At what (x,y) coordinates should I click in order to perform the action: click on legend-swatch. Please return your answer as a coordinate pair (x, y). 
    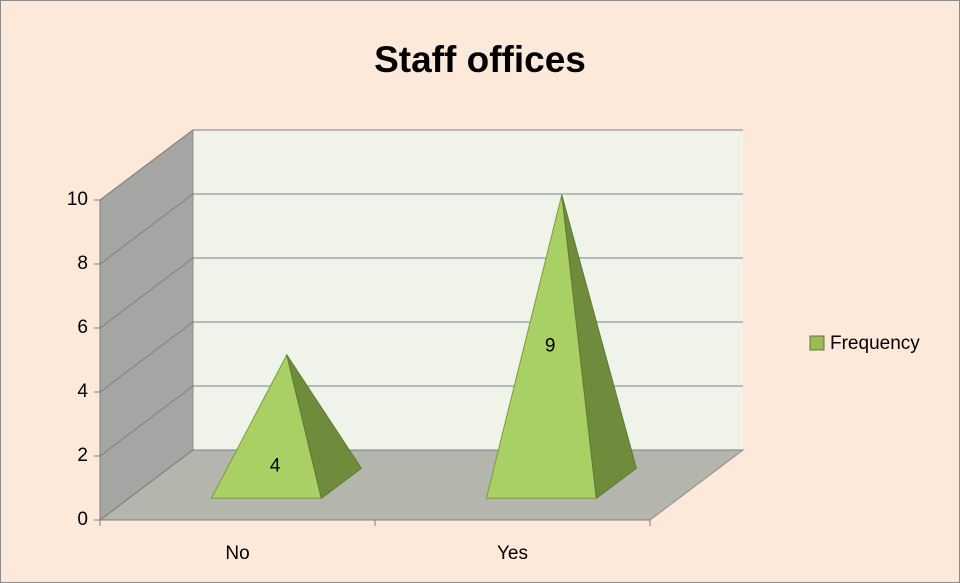
    Looking at the image, I should click on (817, 343).